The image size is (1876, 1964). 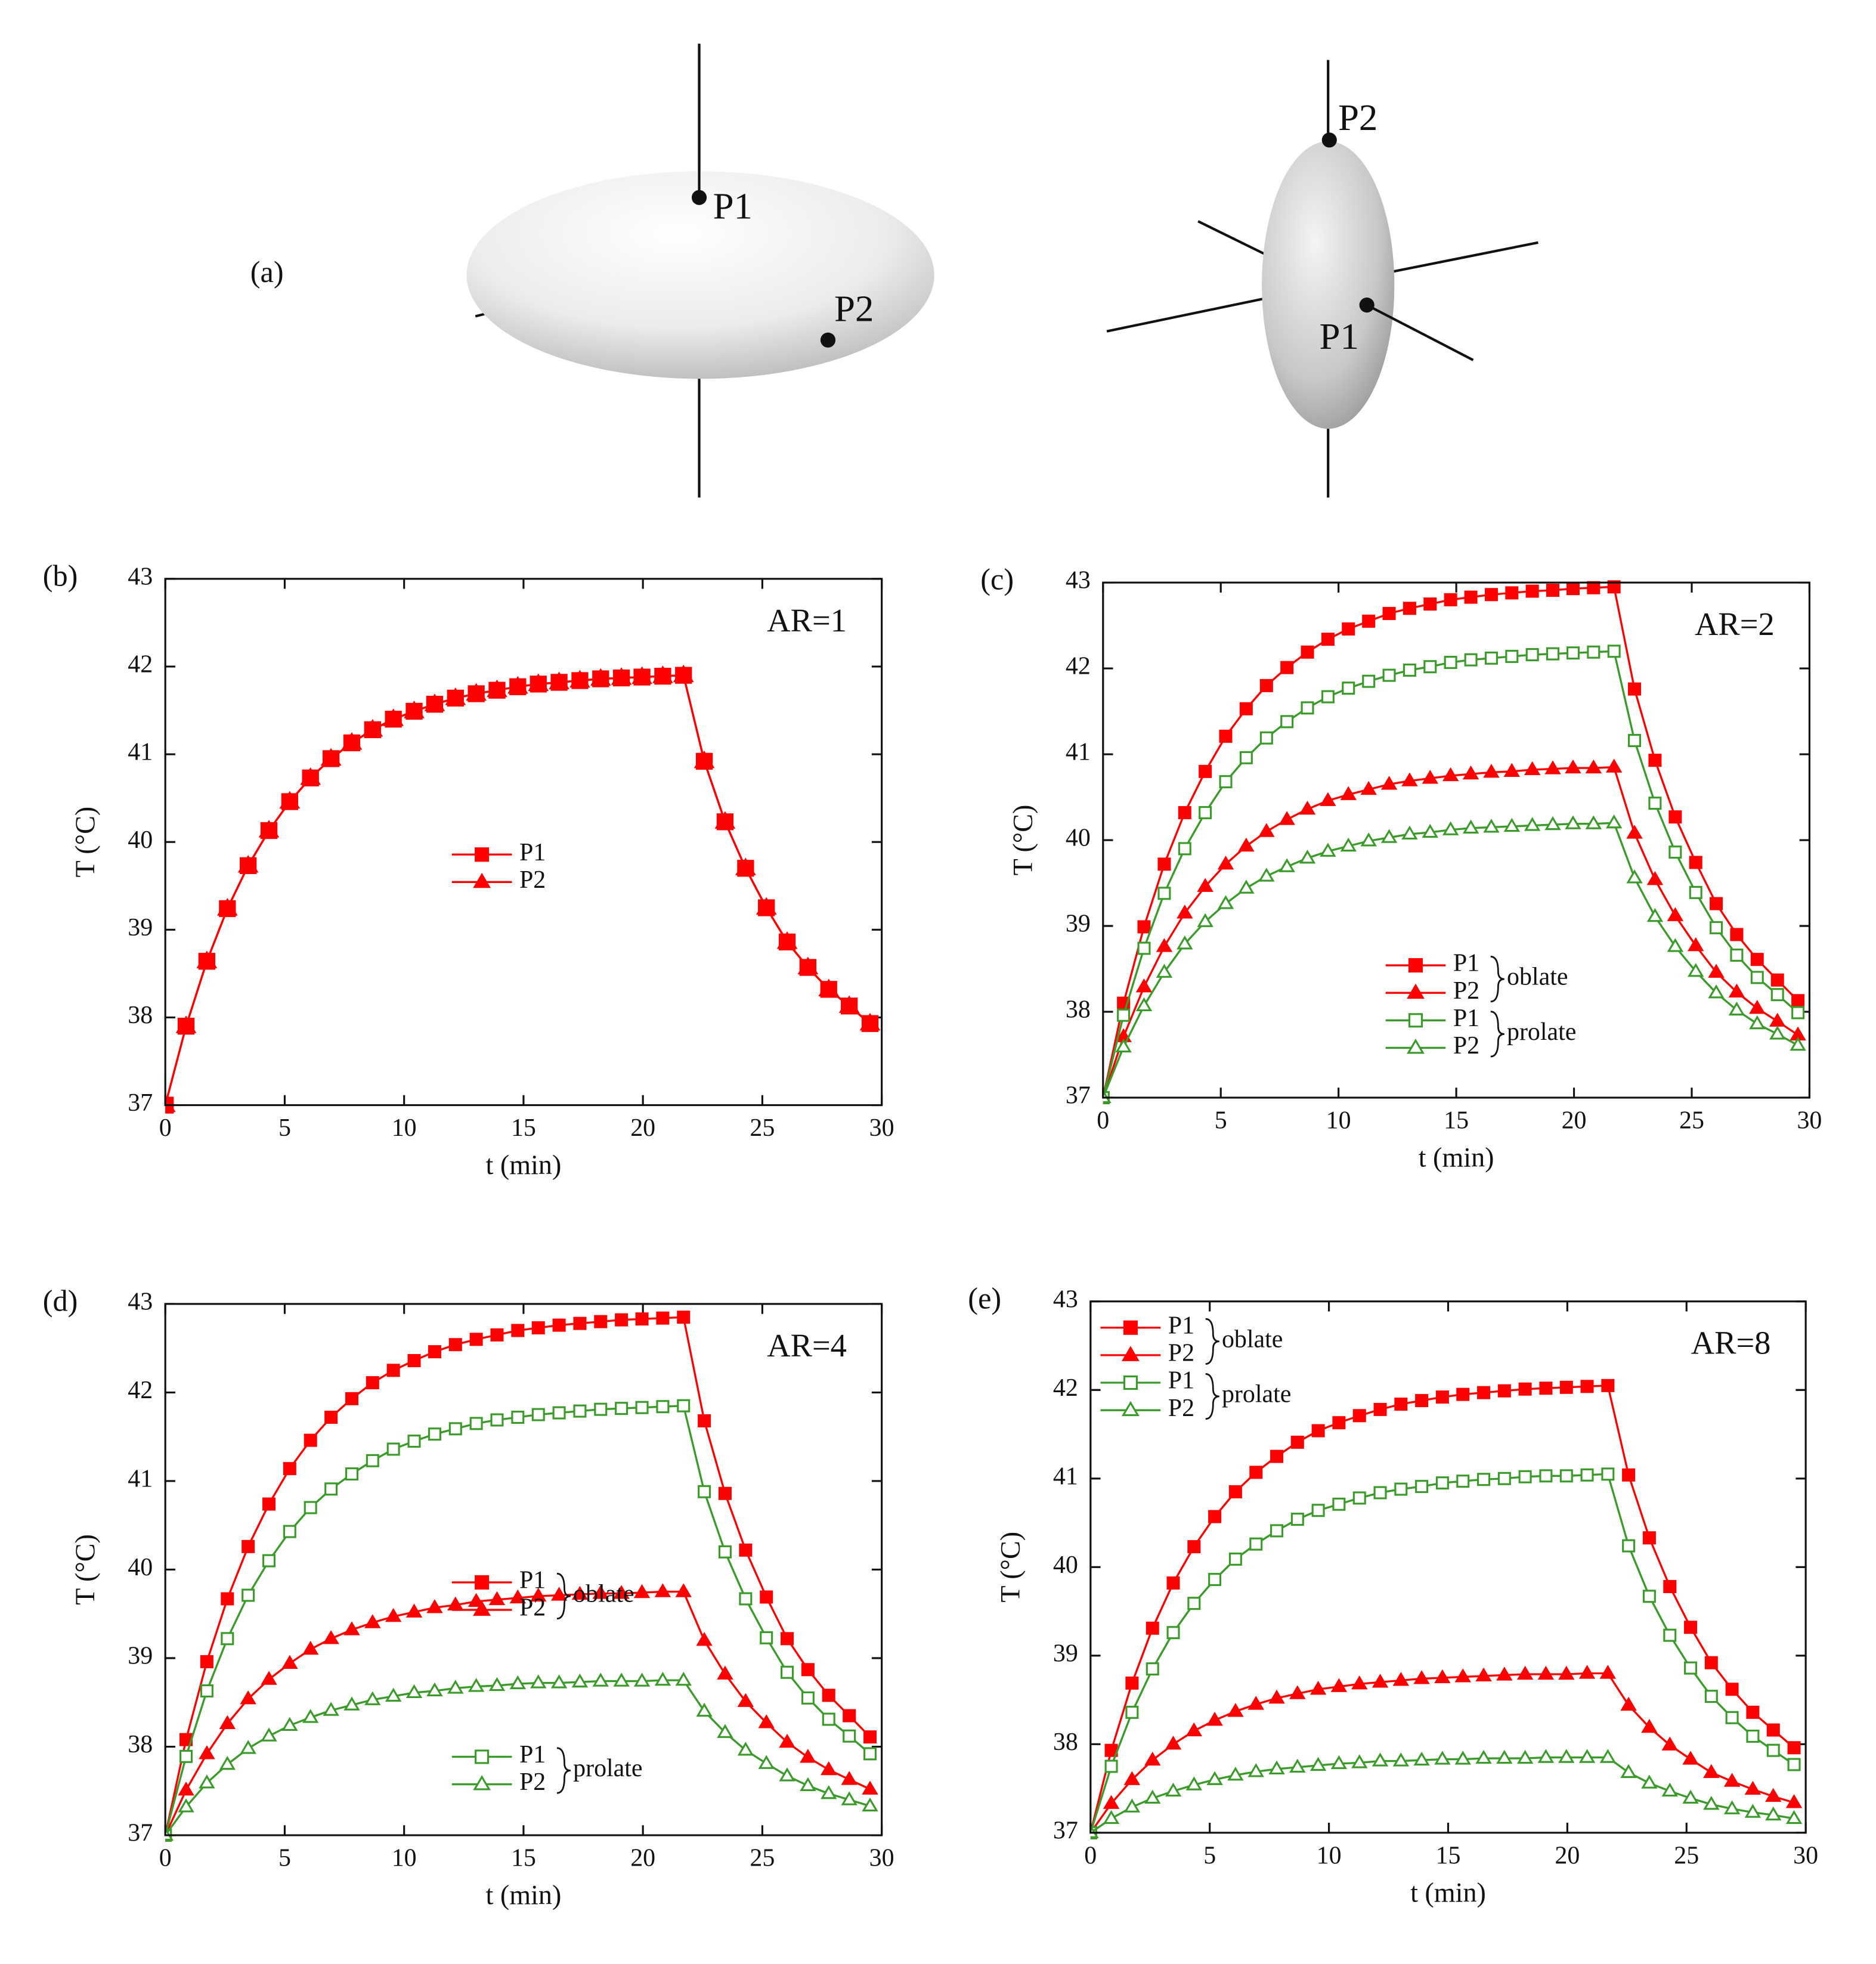 What do you see at coordinates (60, 576) in the screenshot?
I see `panel-label: (b)` at bounding box center [60, 576].